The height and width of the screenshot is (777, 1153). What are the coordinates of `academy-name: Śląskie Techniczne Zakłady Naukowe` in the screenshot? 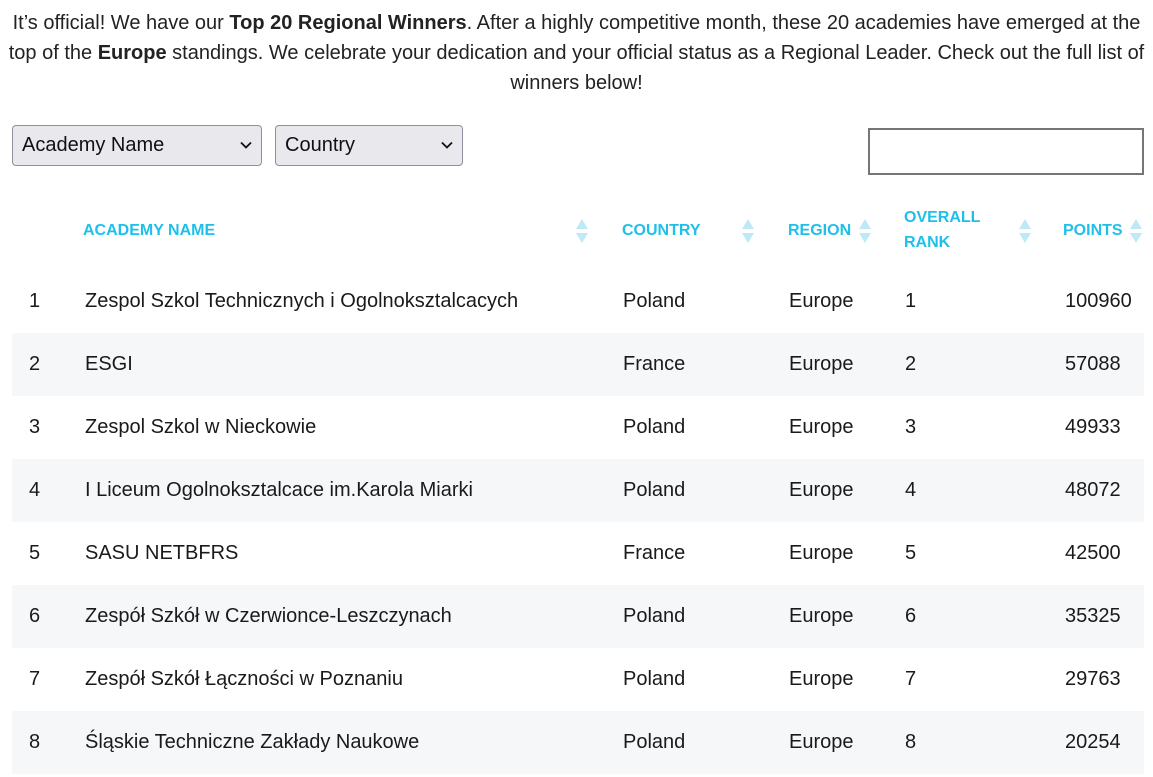 It's located at (252, 742).